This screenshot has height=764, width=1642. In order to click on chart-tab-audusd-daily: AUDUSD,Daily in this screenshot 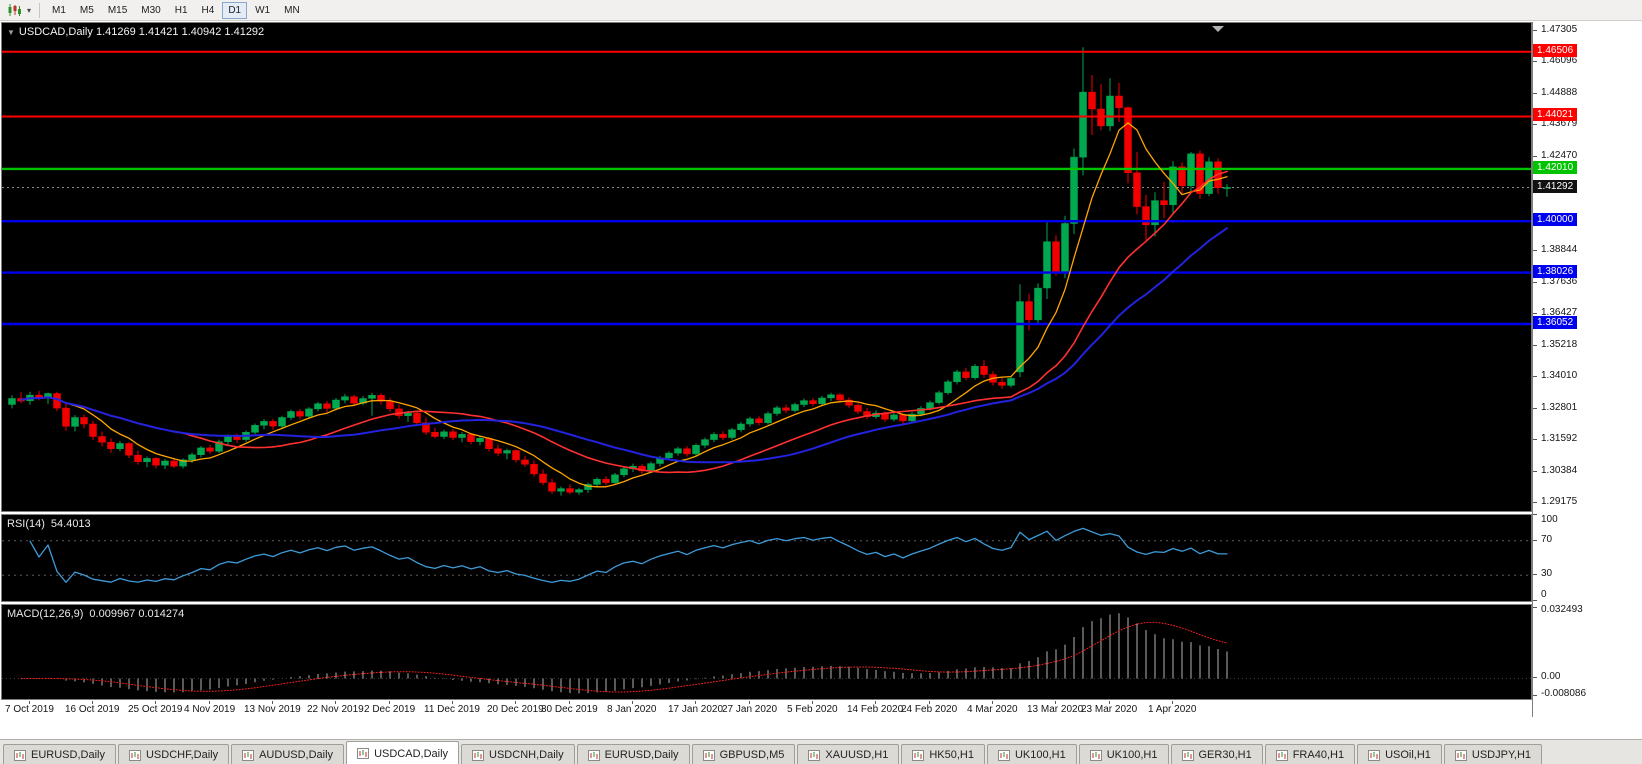, I will do `click(288, 754)`.